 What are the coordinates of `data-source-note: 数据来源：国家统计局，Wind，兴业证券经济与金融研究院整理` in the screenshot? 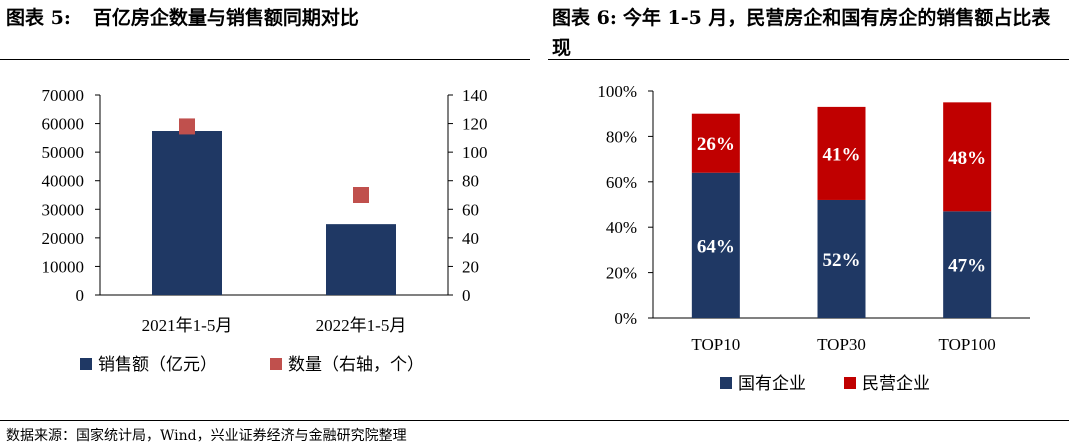 It's located at (206, 436).